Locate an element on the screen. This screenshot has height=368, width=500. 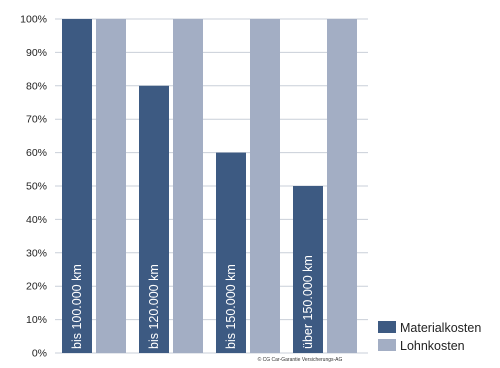
category-label: über 150.000 km is located at coordinates (308, 302).